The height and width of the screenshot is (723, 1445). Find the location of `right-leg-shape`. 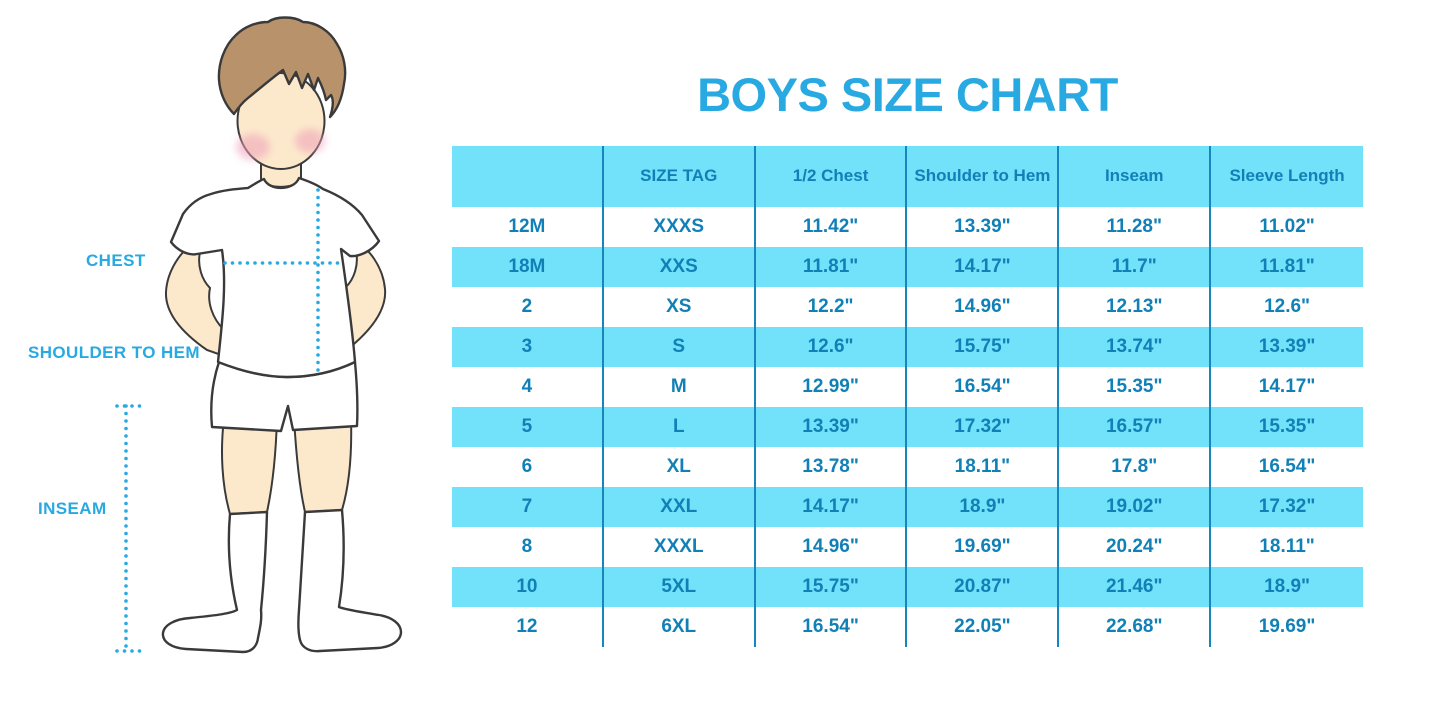

right-leg-shape is located at coordinates (322, 465).